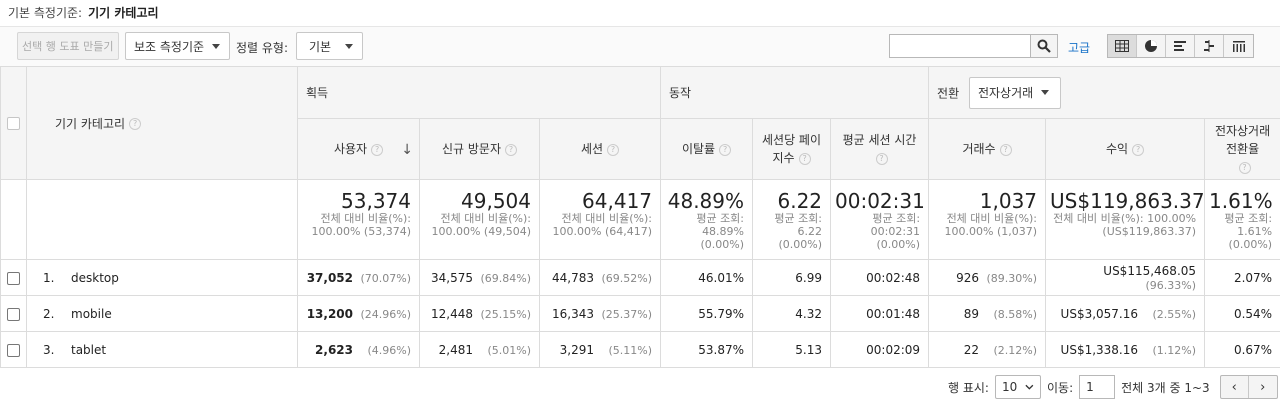 This screenshot has width=1280, height=406. I want to click on sort-down-arrow-icon: ↓, so click(407, 150).